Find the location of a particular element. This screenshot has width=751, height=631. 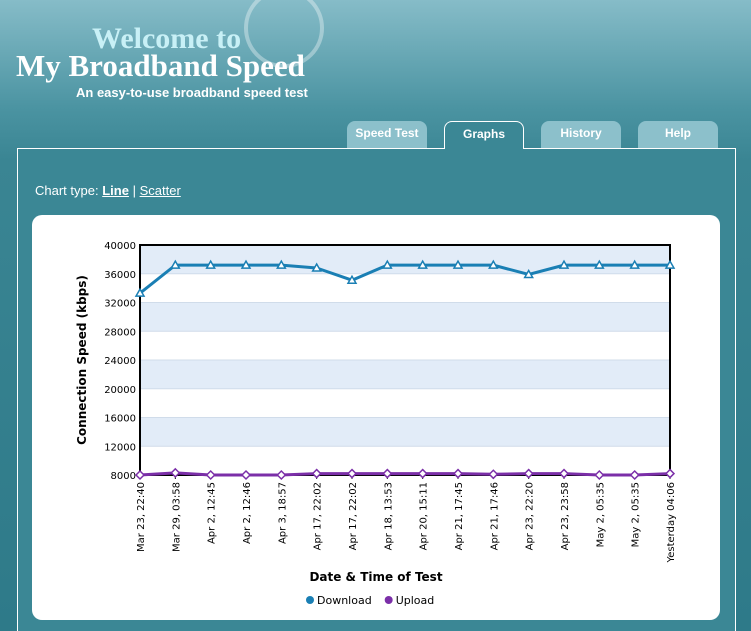

x-axis-title: Date & Time of Test is located at coordinates (375, 577).